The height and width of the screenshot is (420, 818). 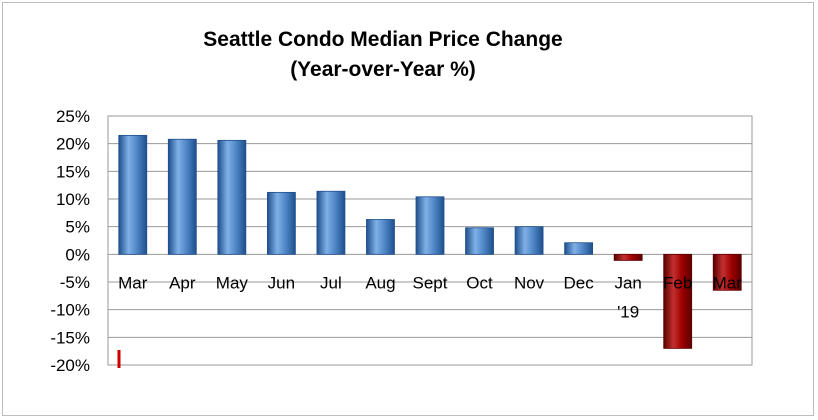 I want to click on chart-subtitle: (Year-over-Year %), so click(x=383, y=69).